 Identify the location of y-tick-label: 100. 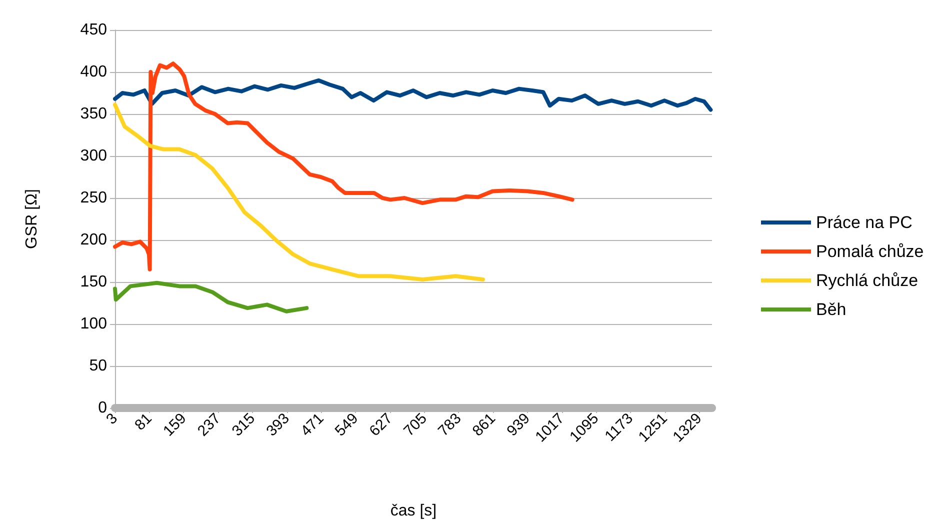
(94, 324).